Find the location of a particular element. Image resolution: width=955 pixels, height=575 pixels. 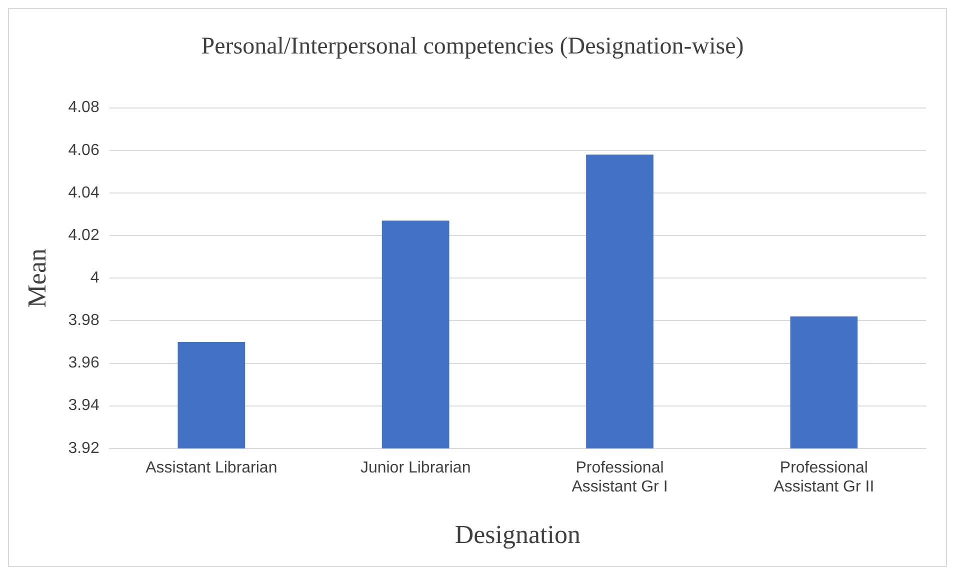

x-axis-title: Designation is located at coordinates (517, 535).